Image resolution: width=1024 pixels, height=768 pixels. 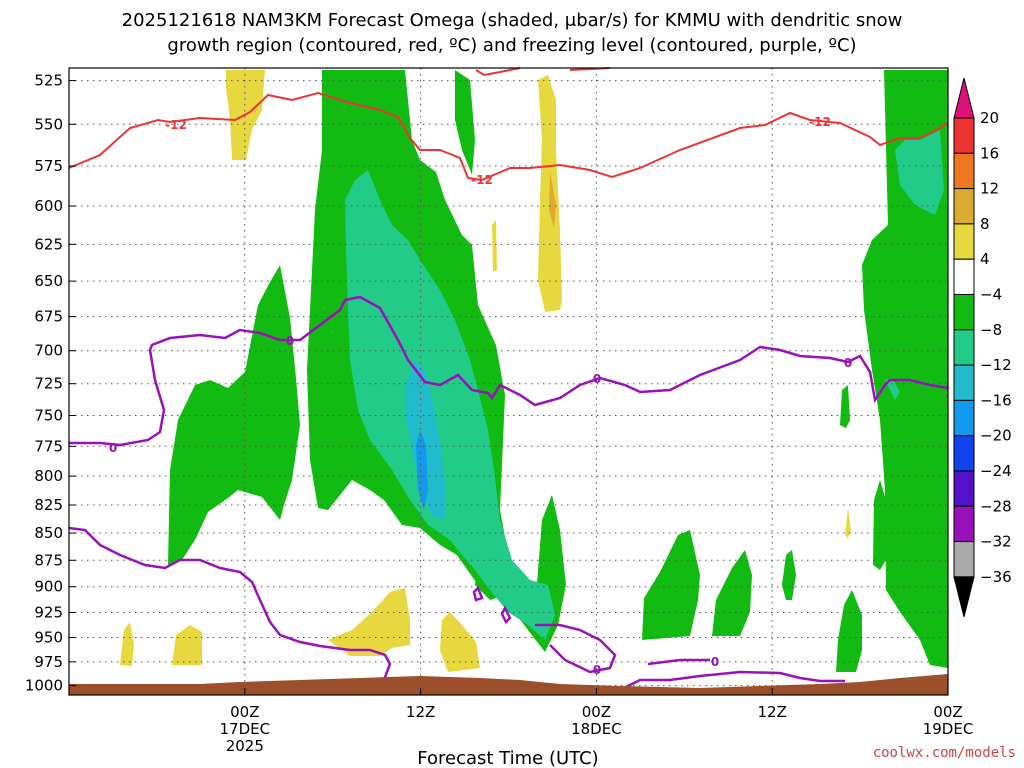 I want to click on contour-minus12-top-line, so click(x=498, y=72).